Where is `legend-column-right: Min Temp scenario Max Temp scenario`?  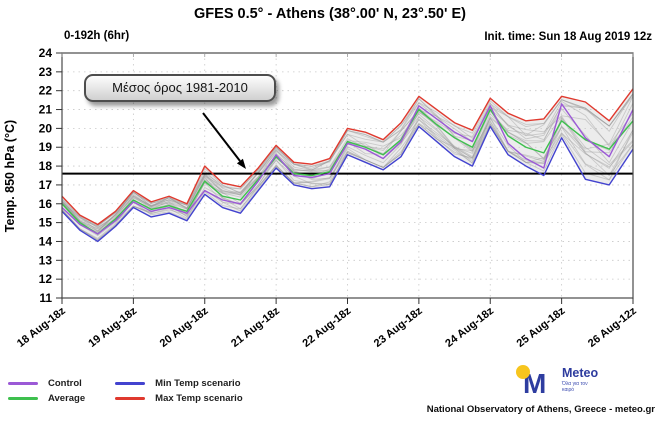
legend-column-right: Min Temp scenario Max Temp scenario is located at coordinates (179, 390).